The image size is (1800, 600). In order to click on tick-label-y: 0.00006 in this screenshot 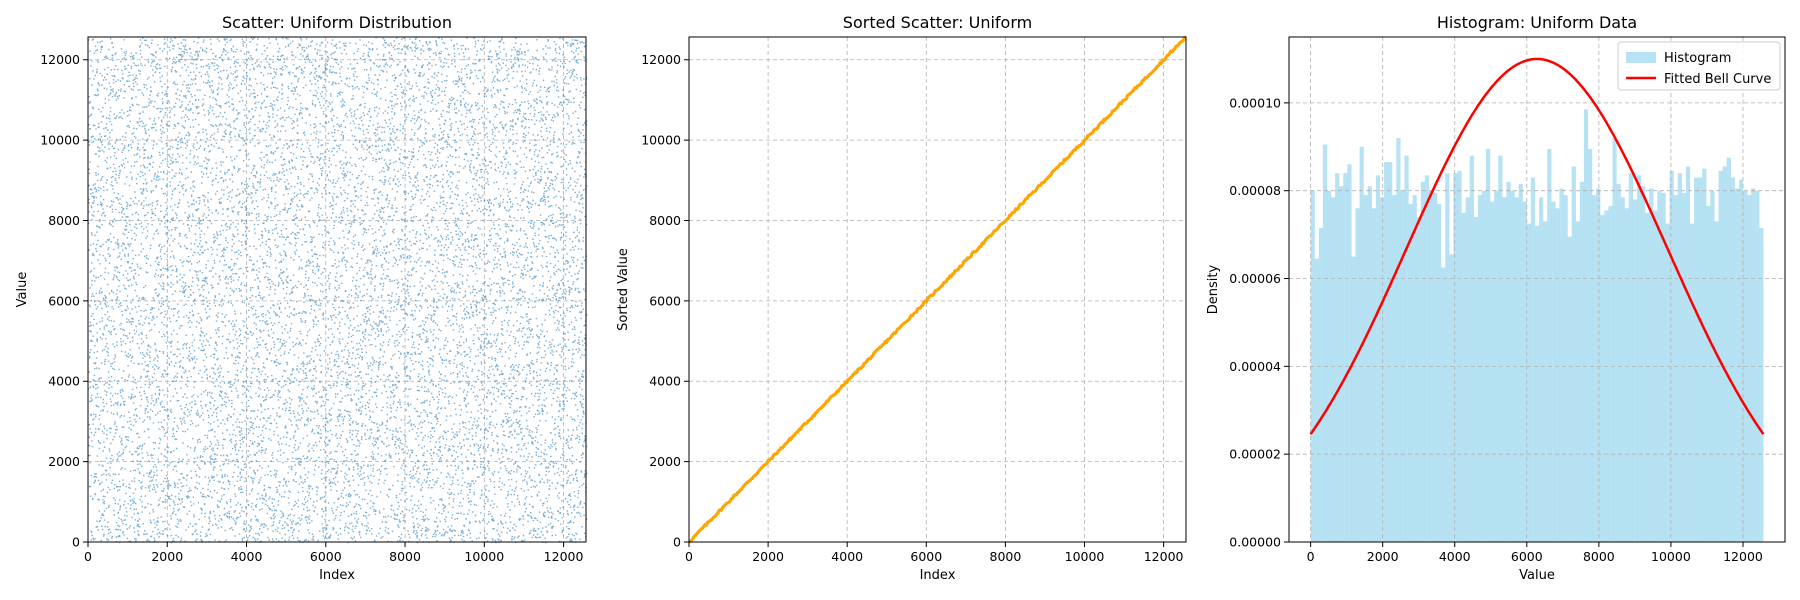, I will do `click(1255, 278)`.